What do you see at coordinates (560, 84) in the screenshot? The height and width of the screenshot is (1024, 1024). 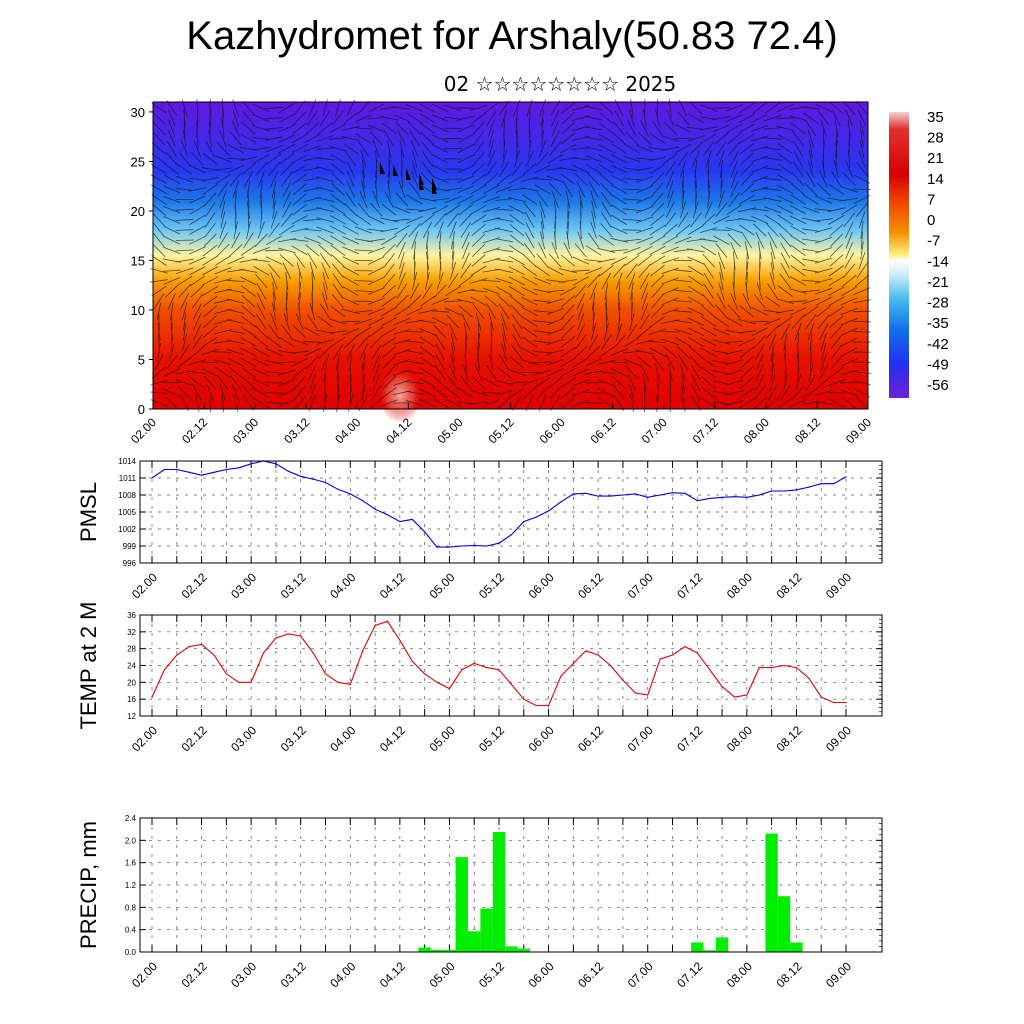 I see `chart-subtitle: 02 ☆☆☆☆☆☆☆☆ 2025` at bounding box center [560, 84].